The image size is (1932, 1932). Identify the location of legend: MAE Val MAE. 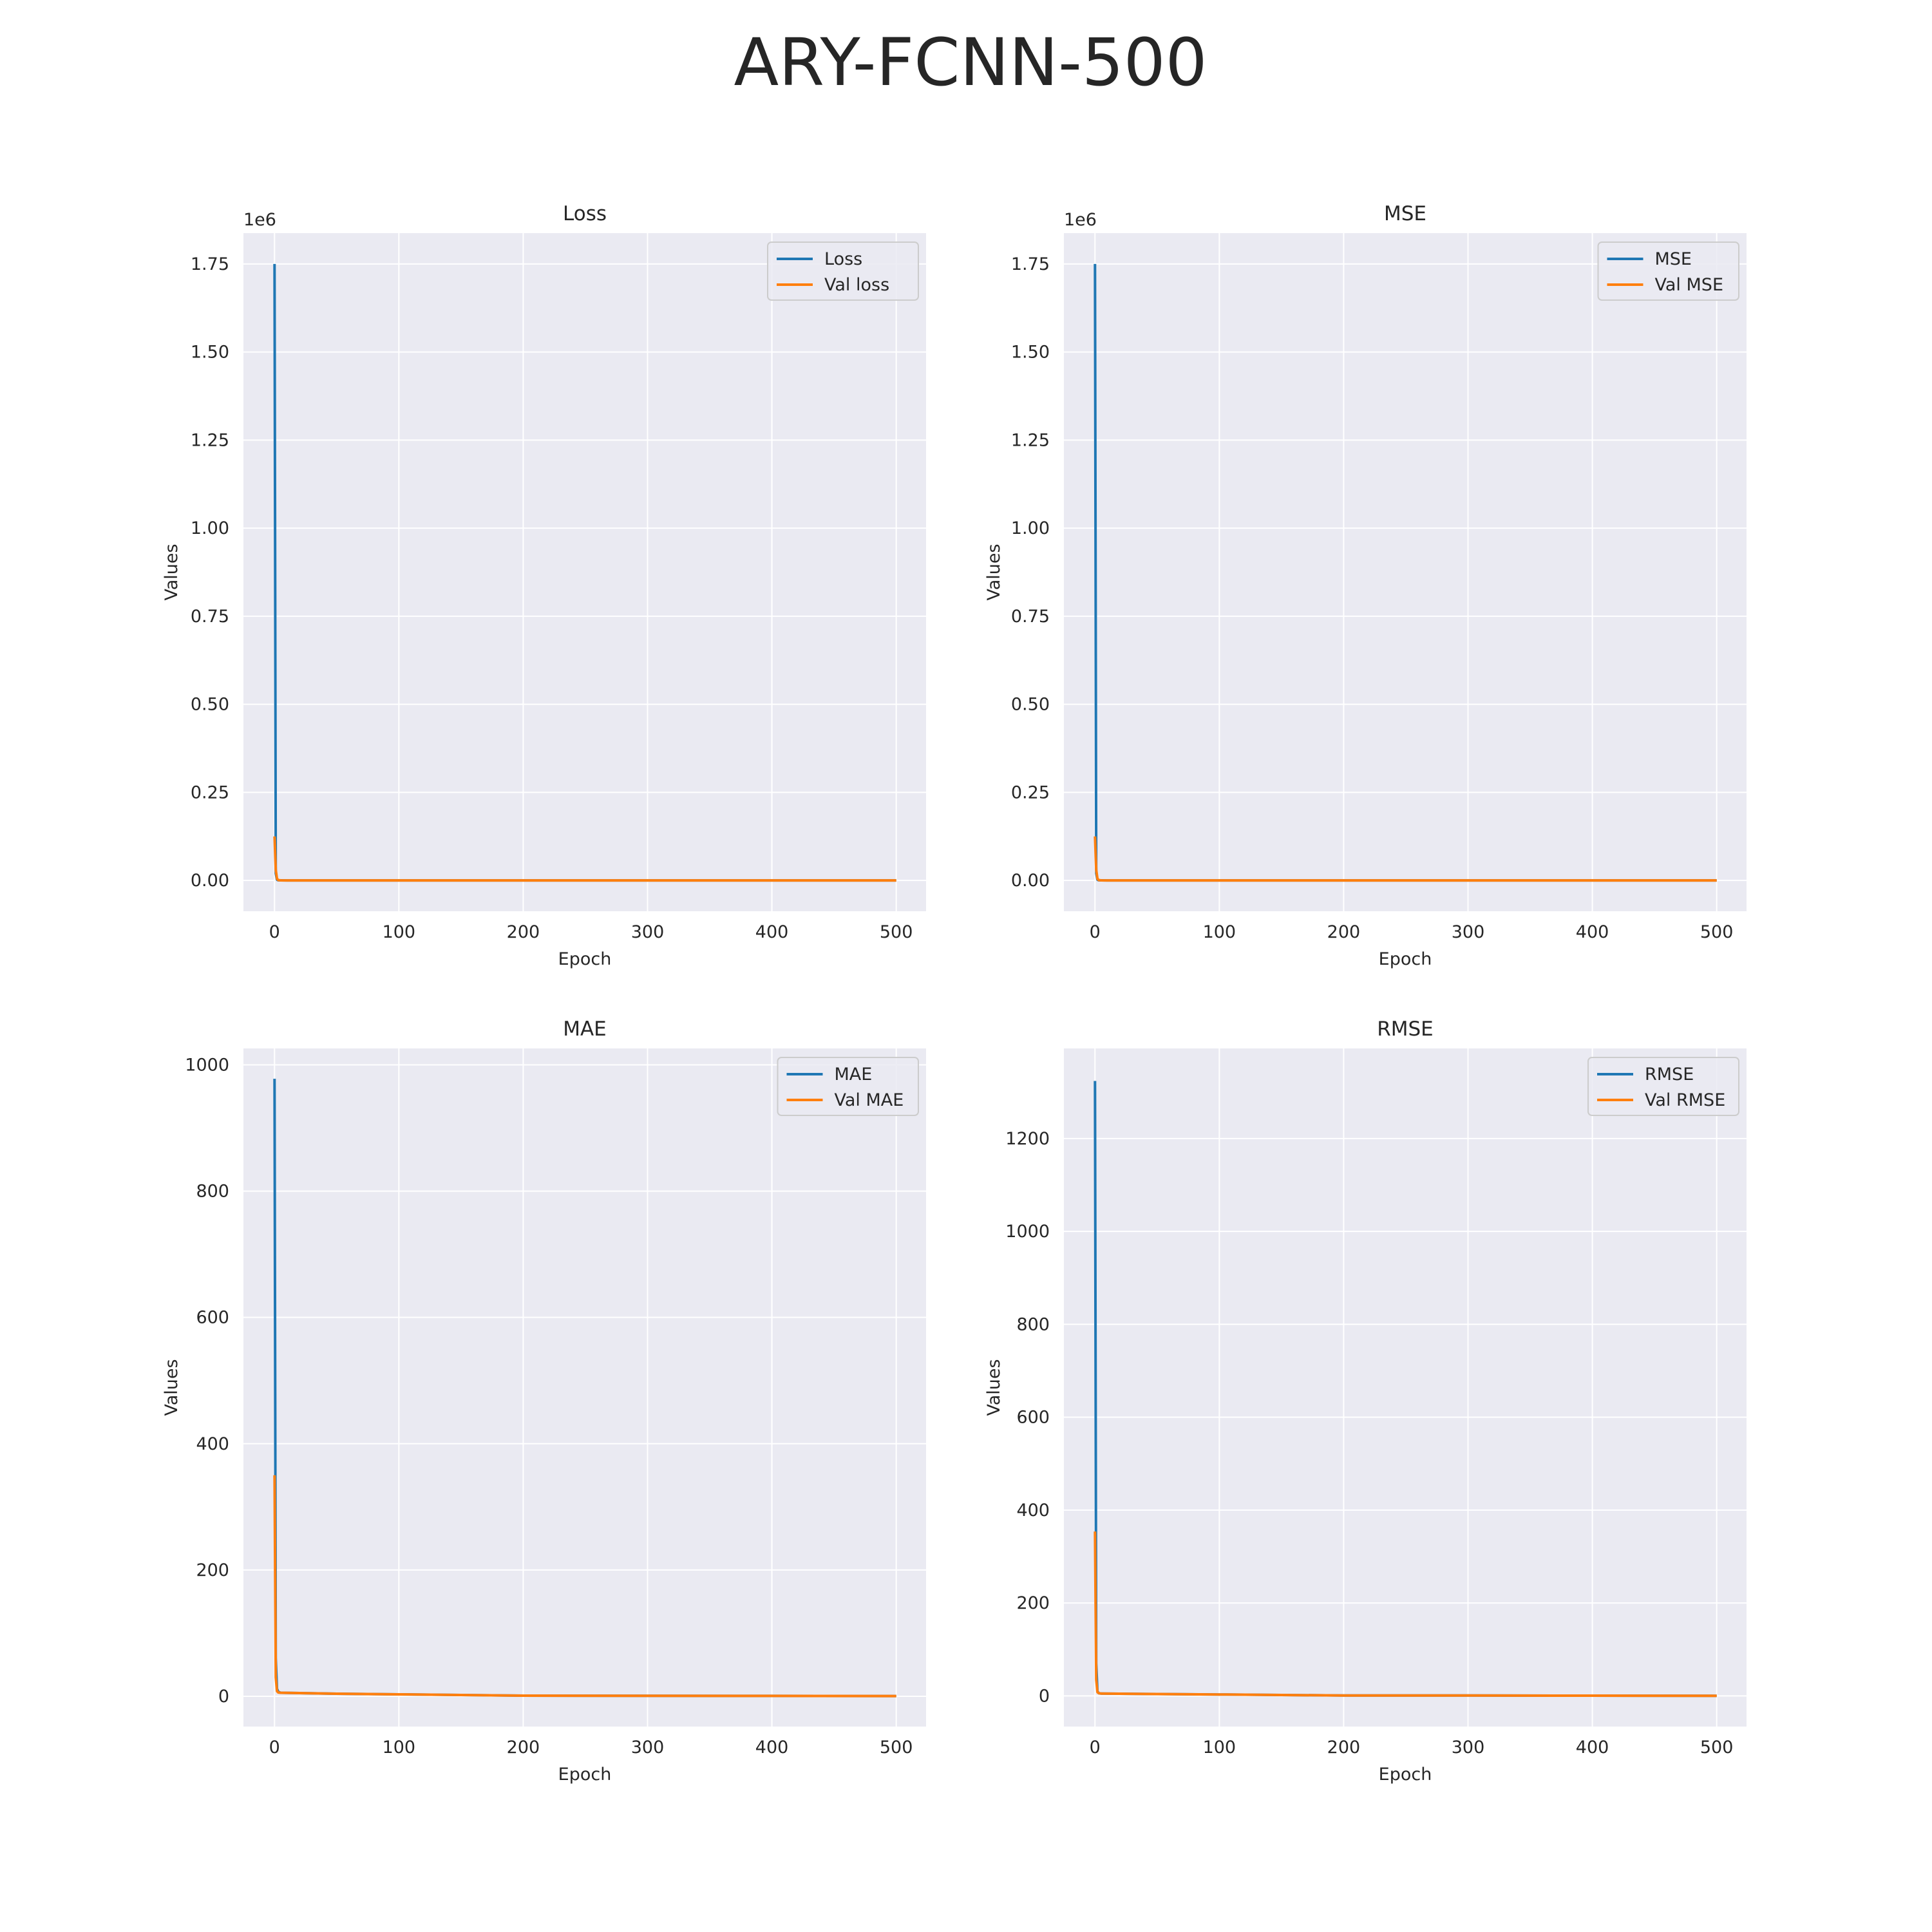
(848, 1086).